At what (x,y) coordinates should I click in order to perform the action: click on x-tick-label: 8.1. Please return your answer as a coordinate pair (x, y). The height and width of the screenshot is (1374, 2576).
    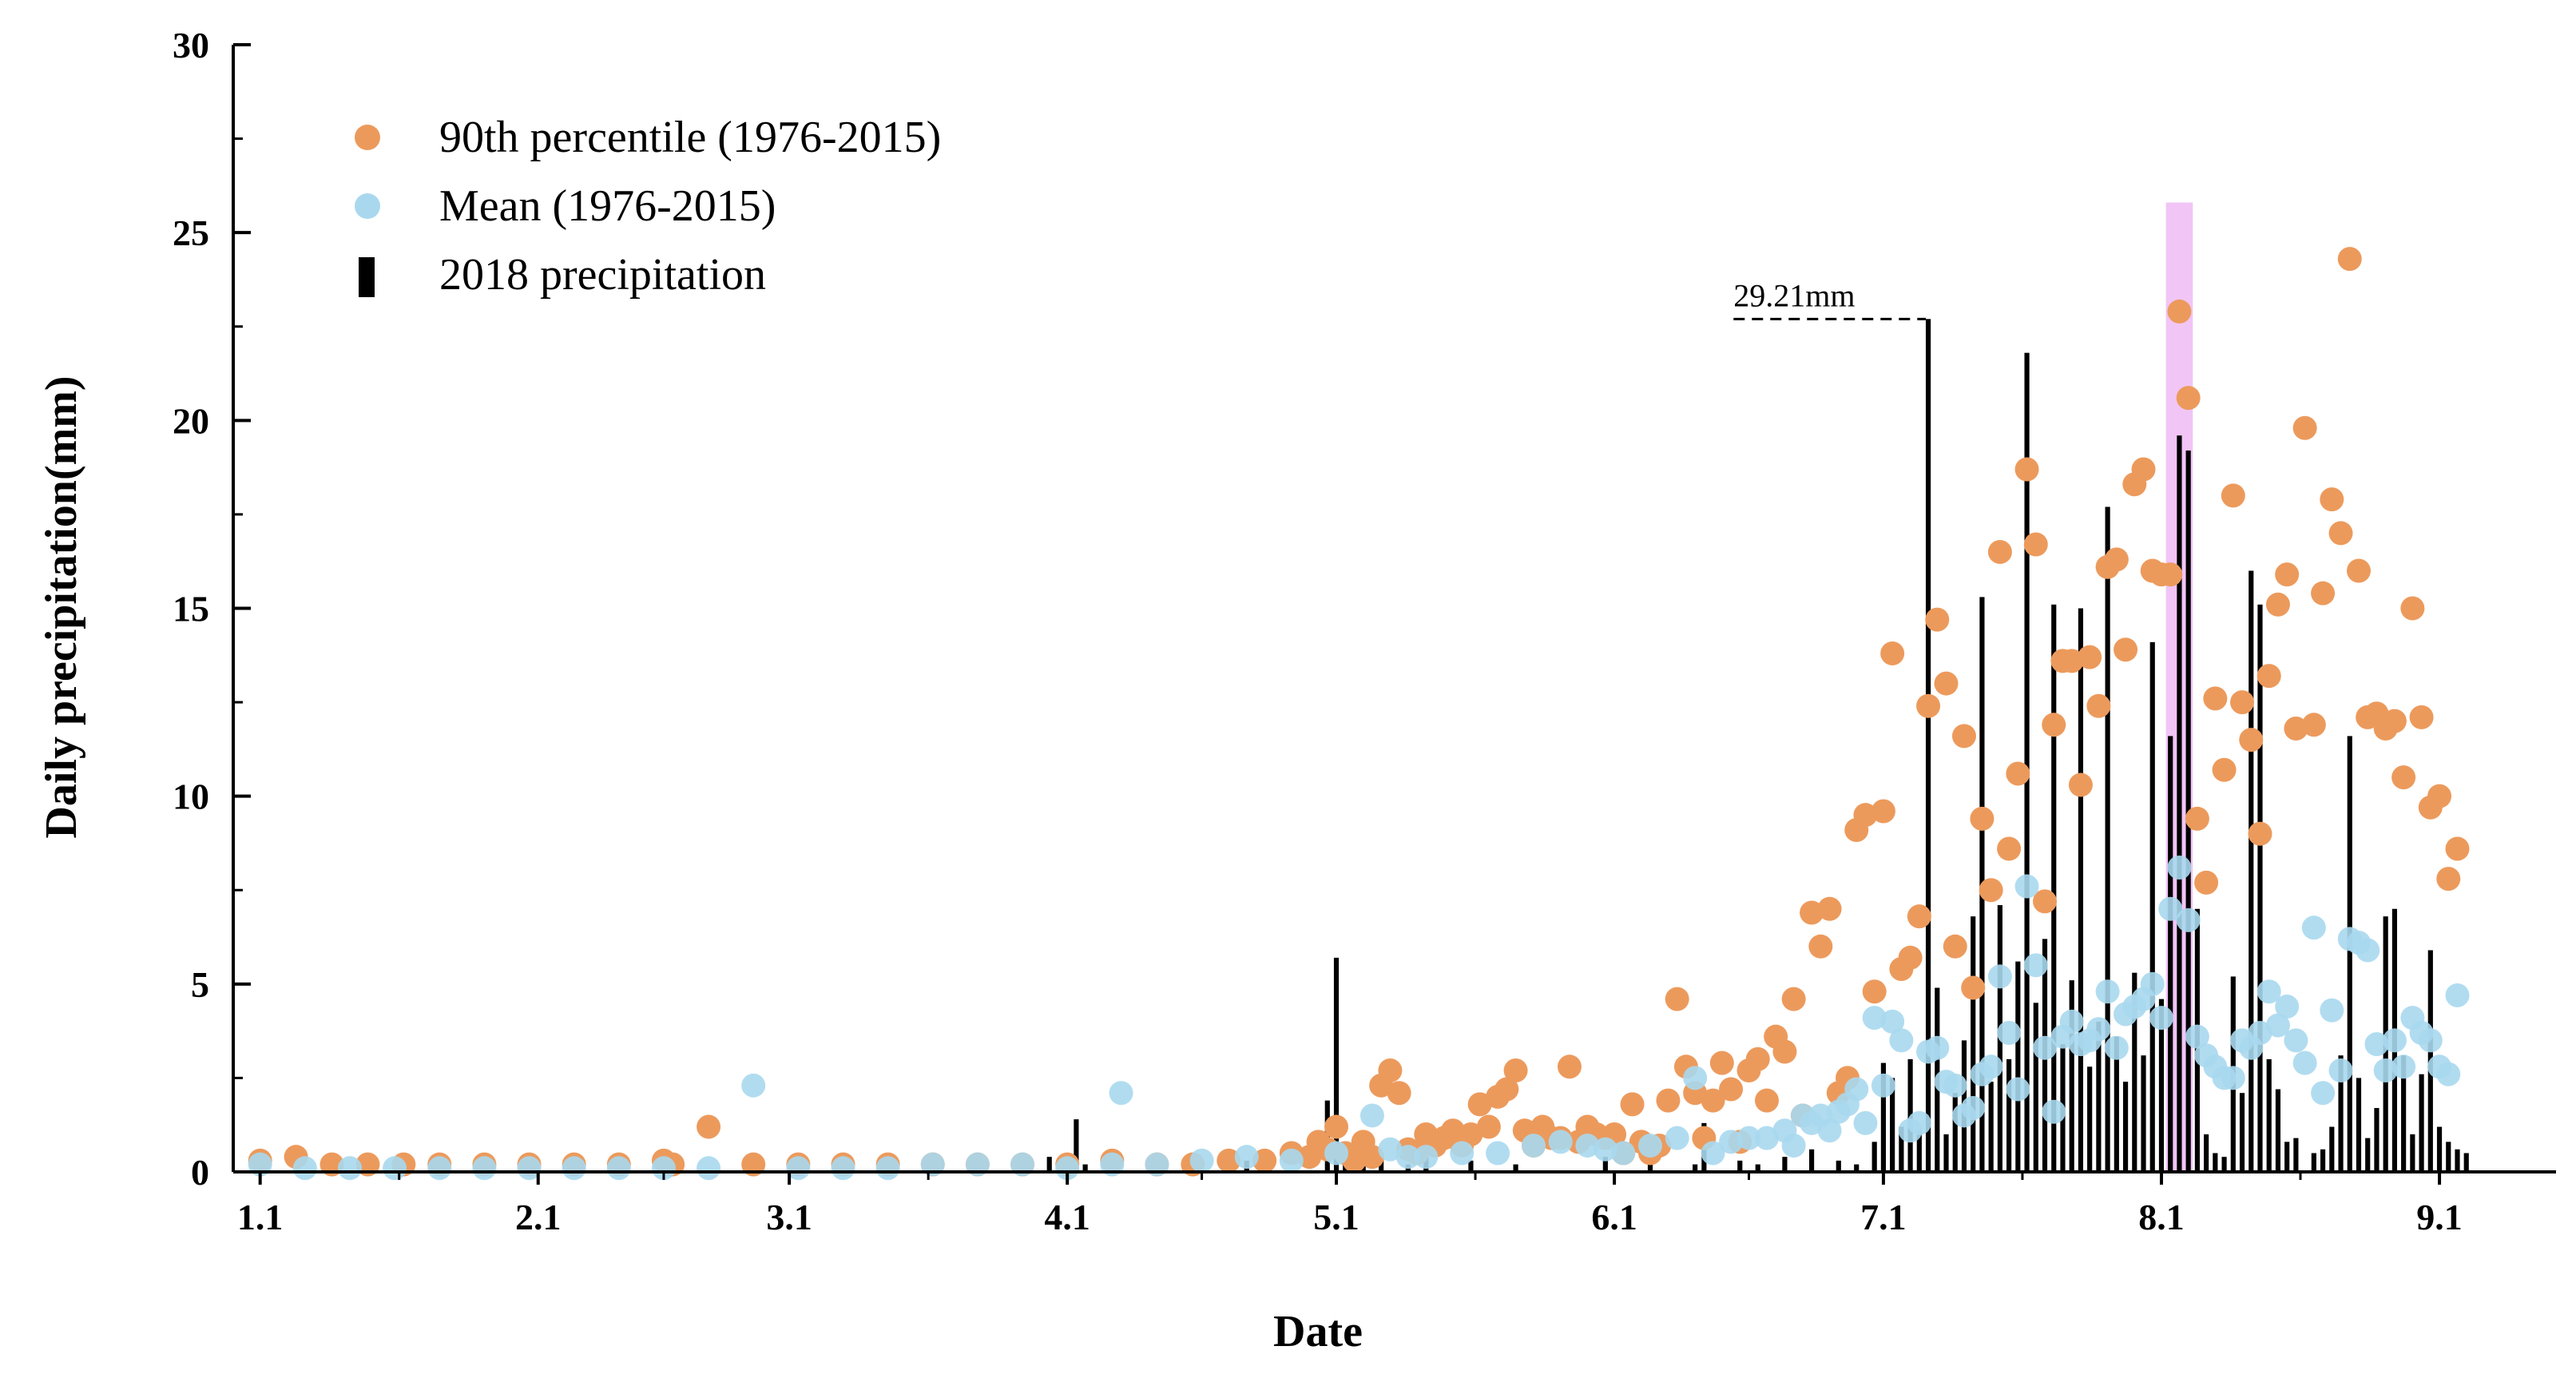
    Looking at the image, I should click on (2161, 1217).